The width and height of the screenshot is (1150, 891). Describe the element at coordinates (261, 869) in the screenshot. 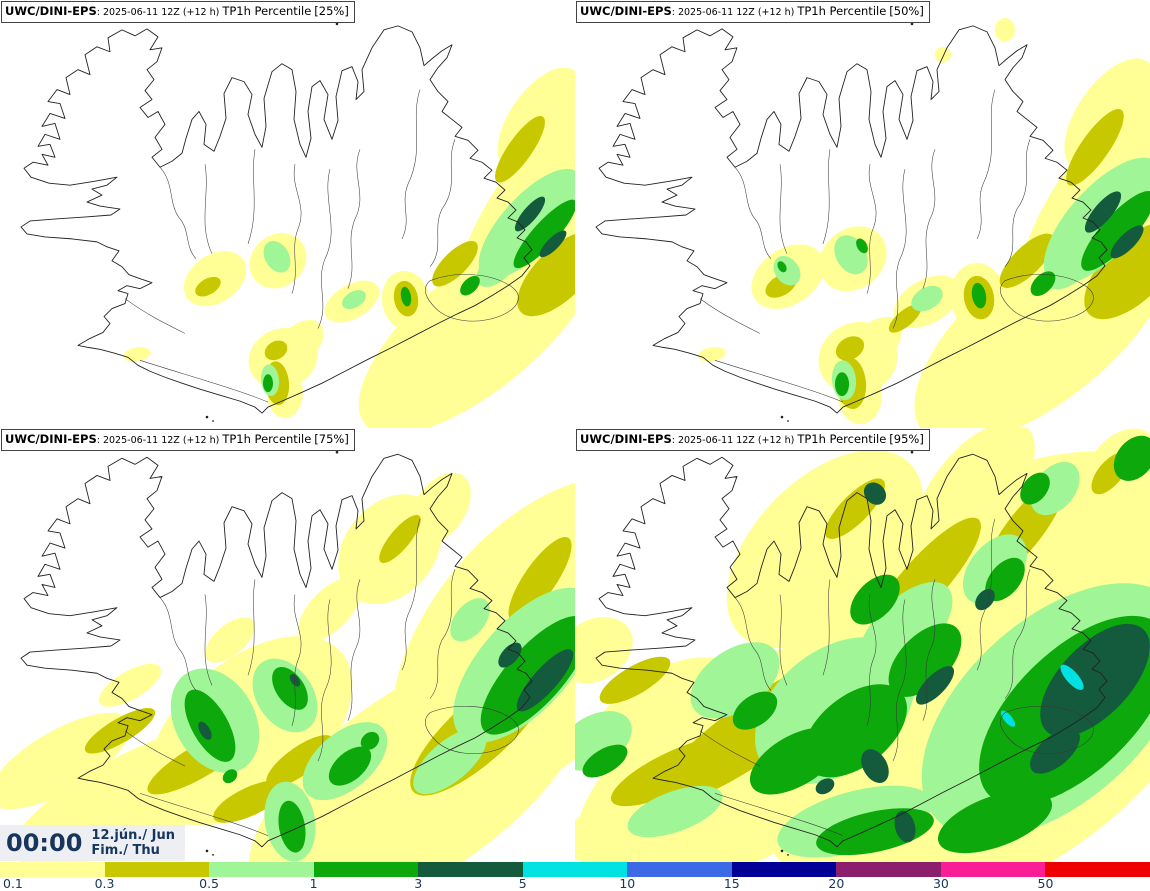

I see `scale-segment-0.5` at that location.